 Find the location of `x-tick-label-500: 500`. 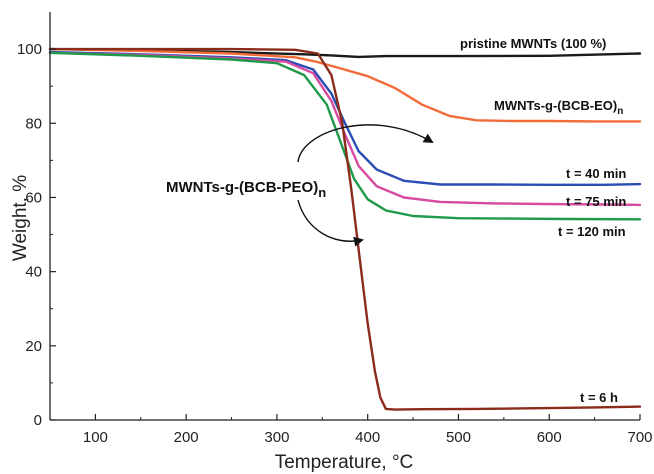

x-tick-label-500: 500 is located at coordinates (458, 437).